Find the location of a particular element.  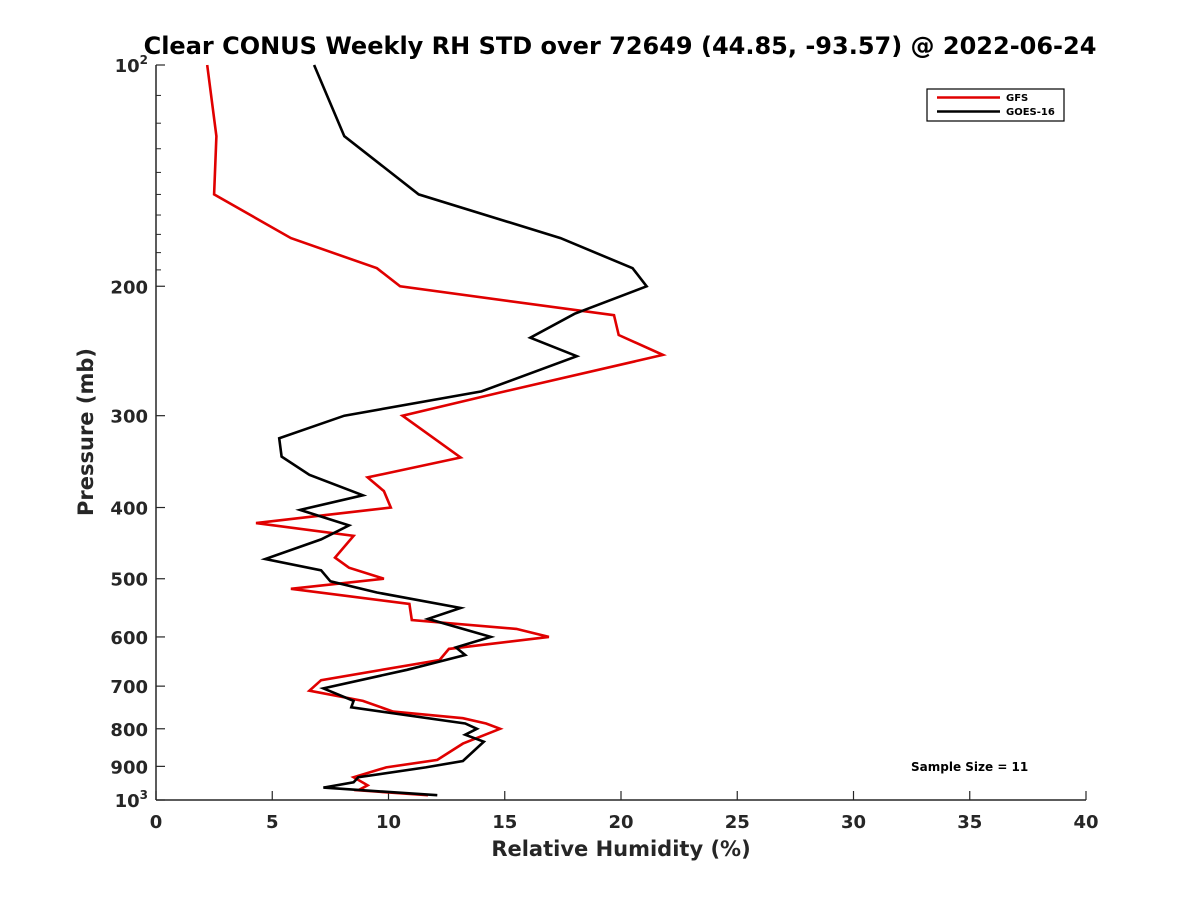

x-tick-label: 25 is located at coordinates (737, 822).